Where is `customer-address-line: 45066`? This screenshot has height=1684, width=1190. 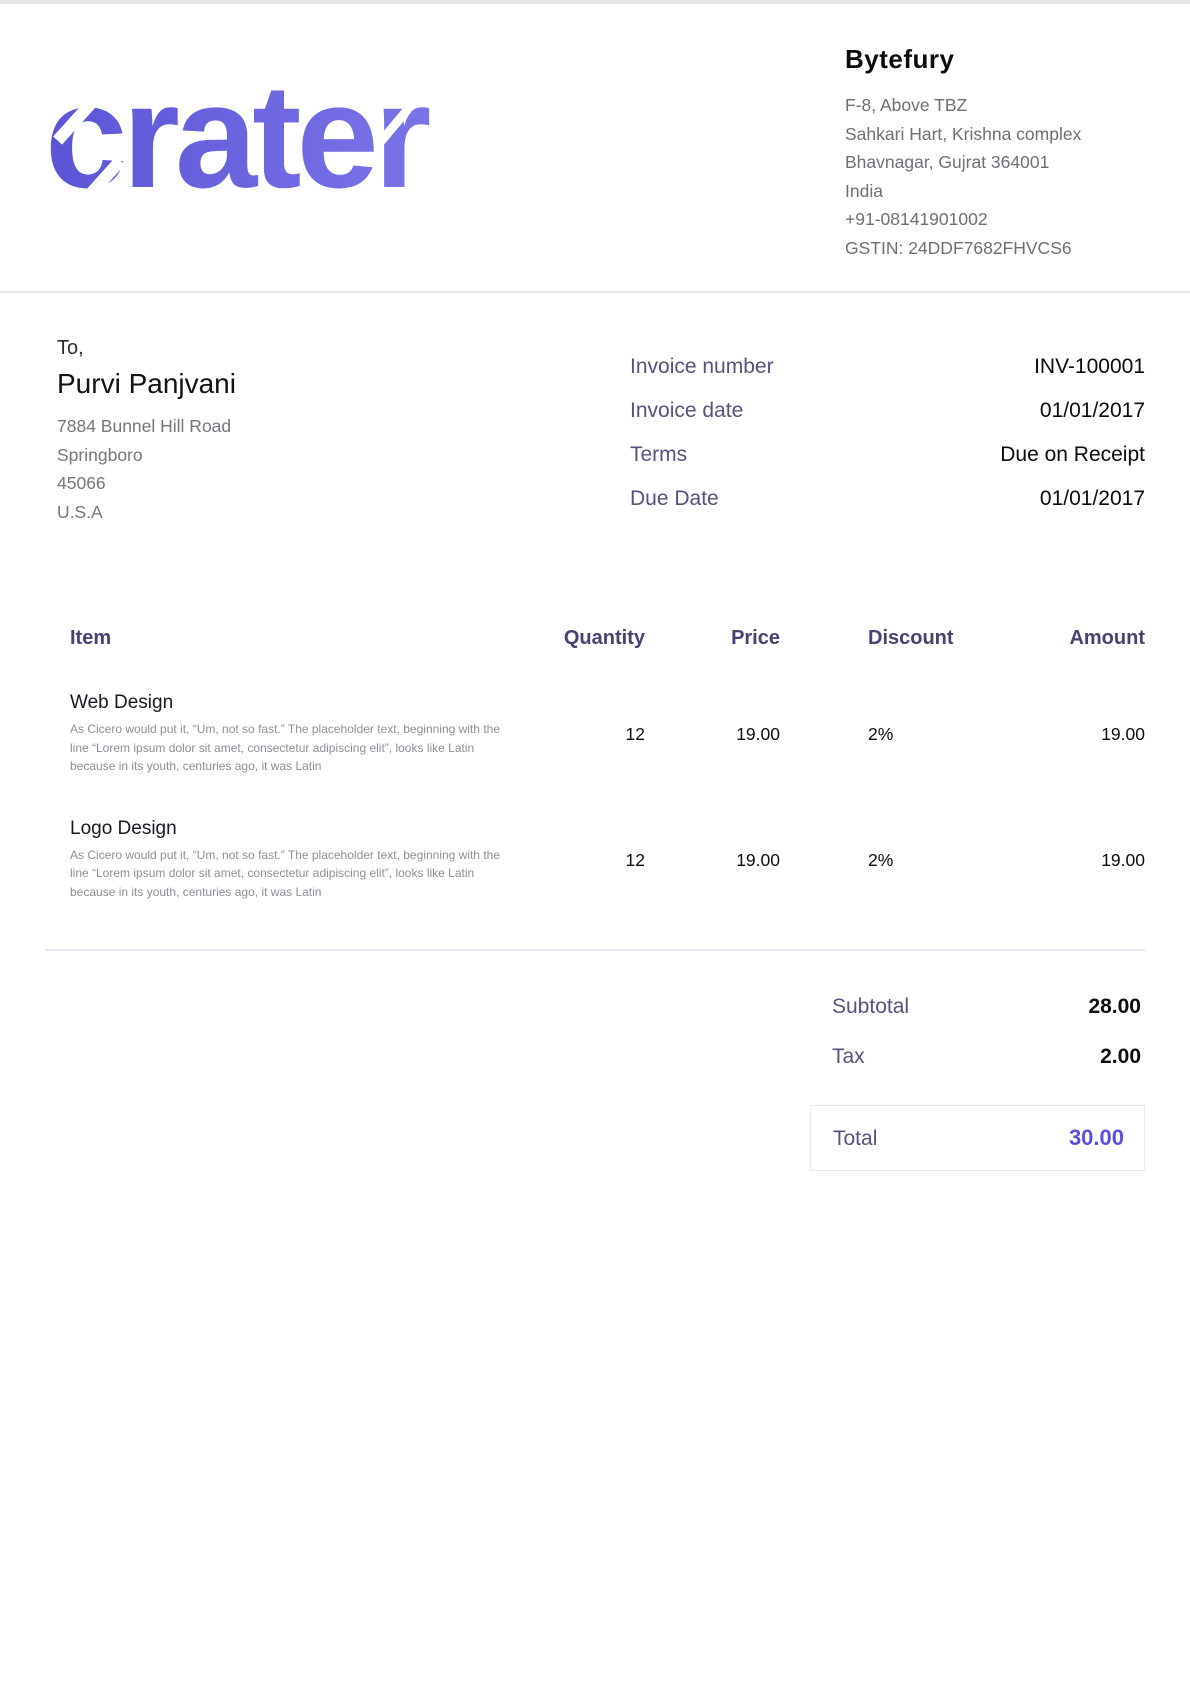
customer-address-line: 45066 is located at coordinates (81, 483).